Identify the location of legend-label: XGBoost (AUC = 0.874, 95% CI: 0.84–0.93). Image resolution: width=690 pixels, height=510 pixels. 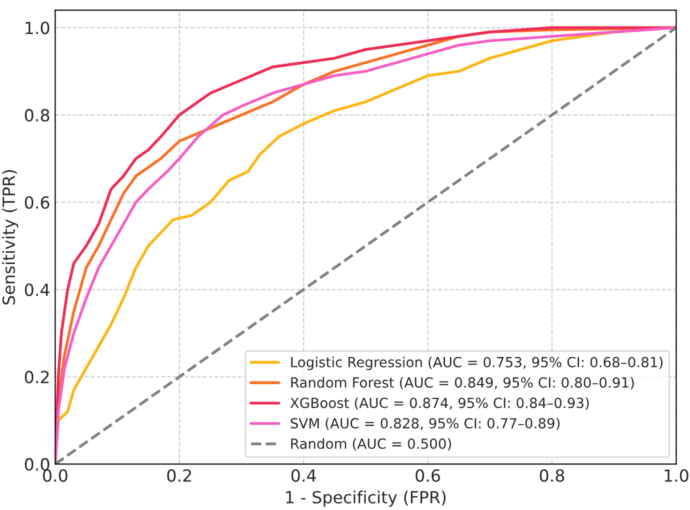
(439, 403).